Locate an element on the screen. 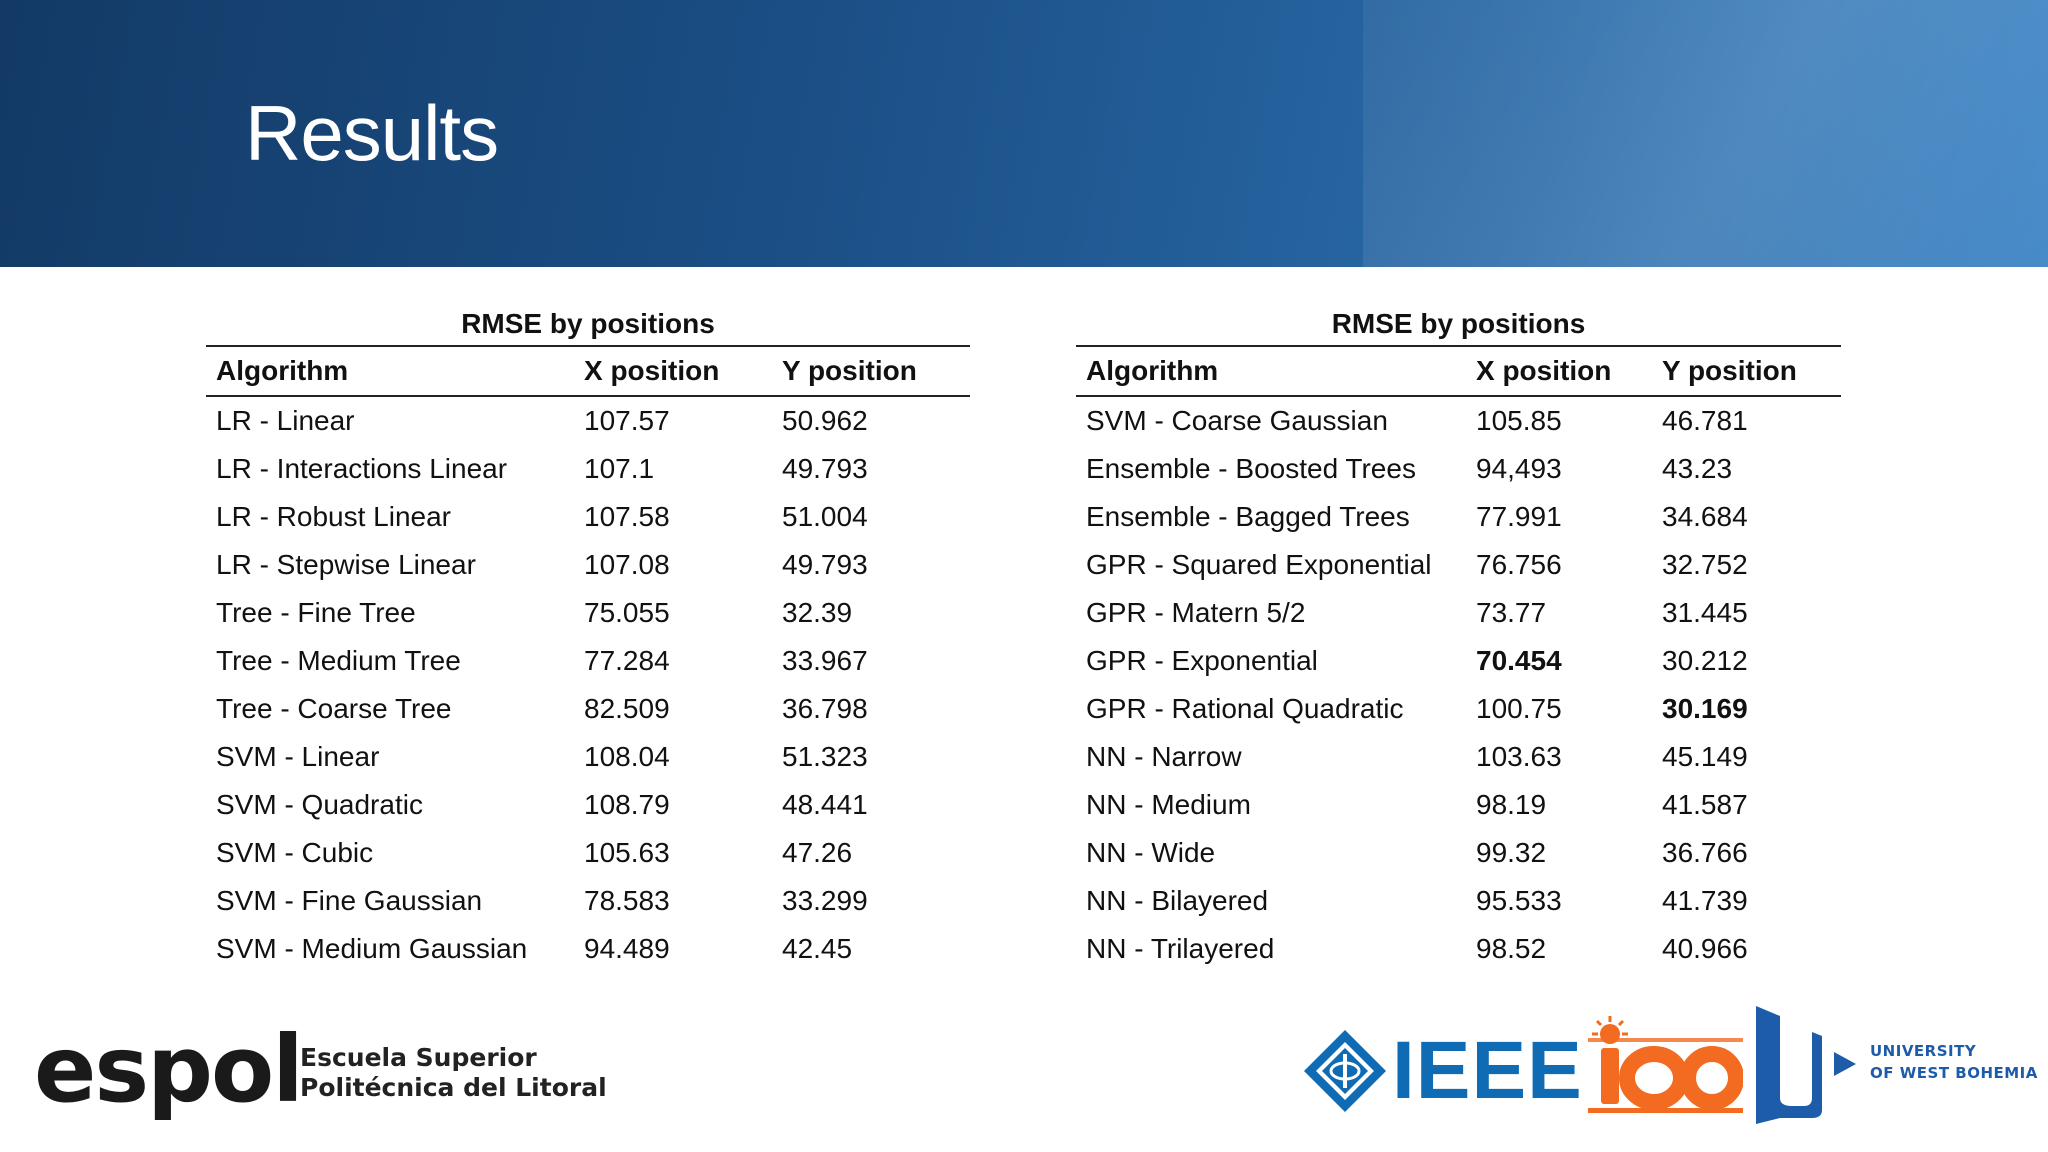 The height and width of the screenshot is (1152, 2048). cell-algorithm: NN - Trilayered is located at coordinates (1180, 948).